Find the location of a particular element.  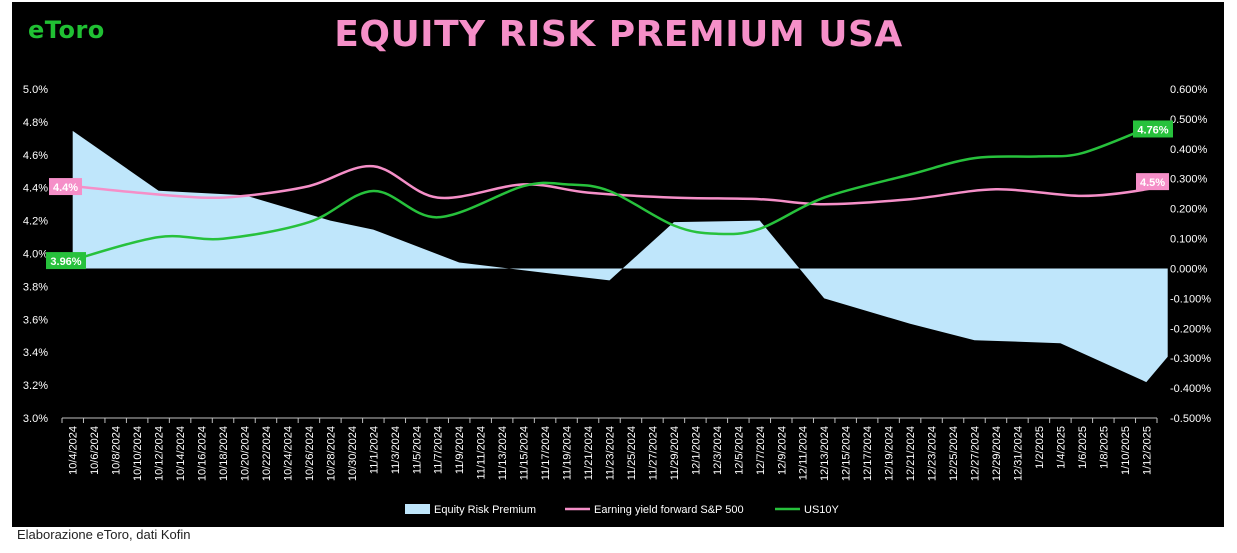

x-tick-label: 10/26/2024 is located at coordinates (310, 453).